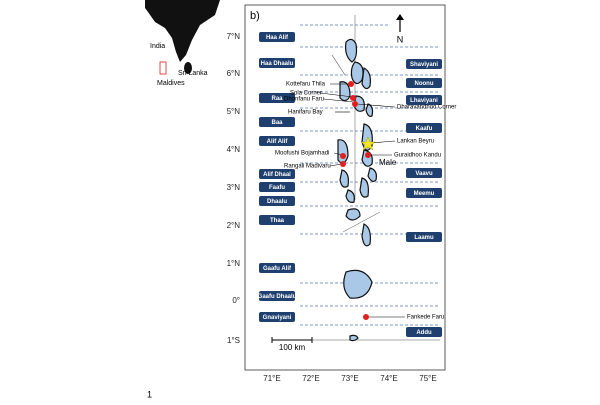 This screenshot has height=405, width=600. I want to click on atoll-label: Noonu, so click(424, 84).